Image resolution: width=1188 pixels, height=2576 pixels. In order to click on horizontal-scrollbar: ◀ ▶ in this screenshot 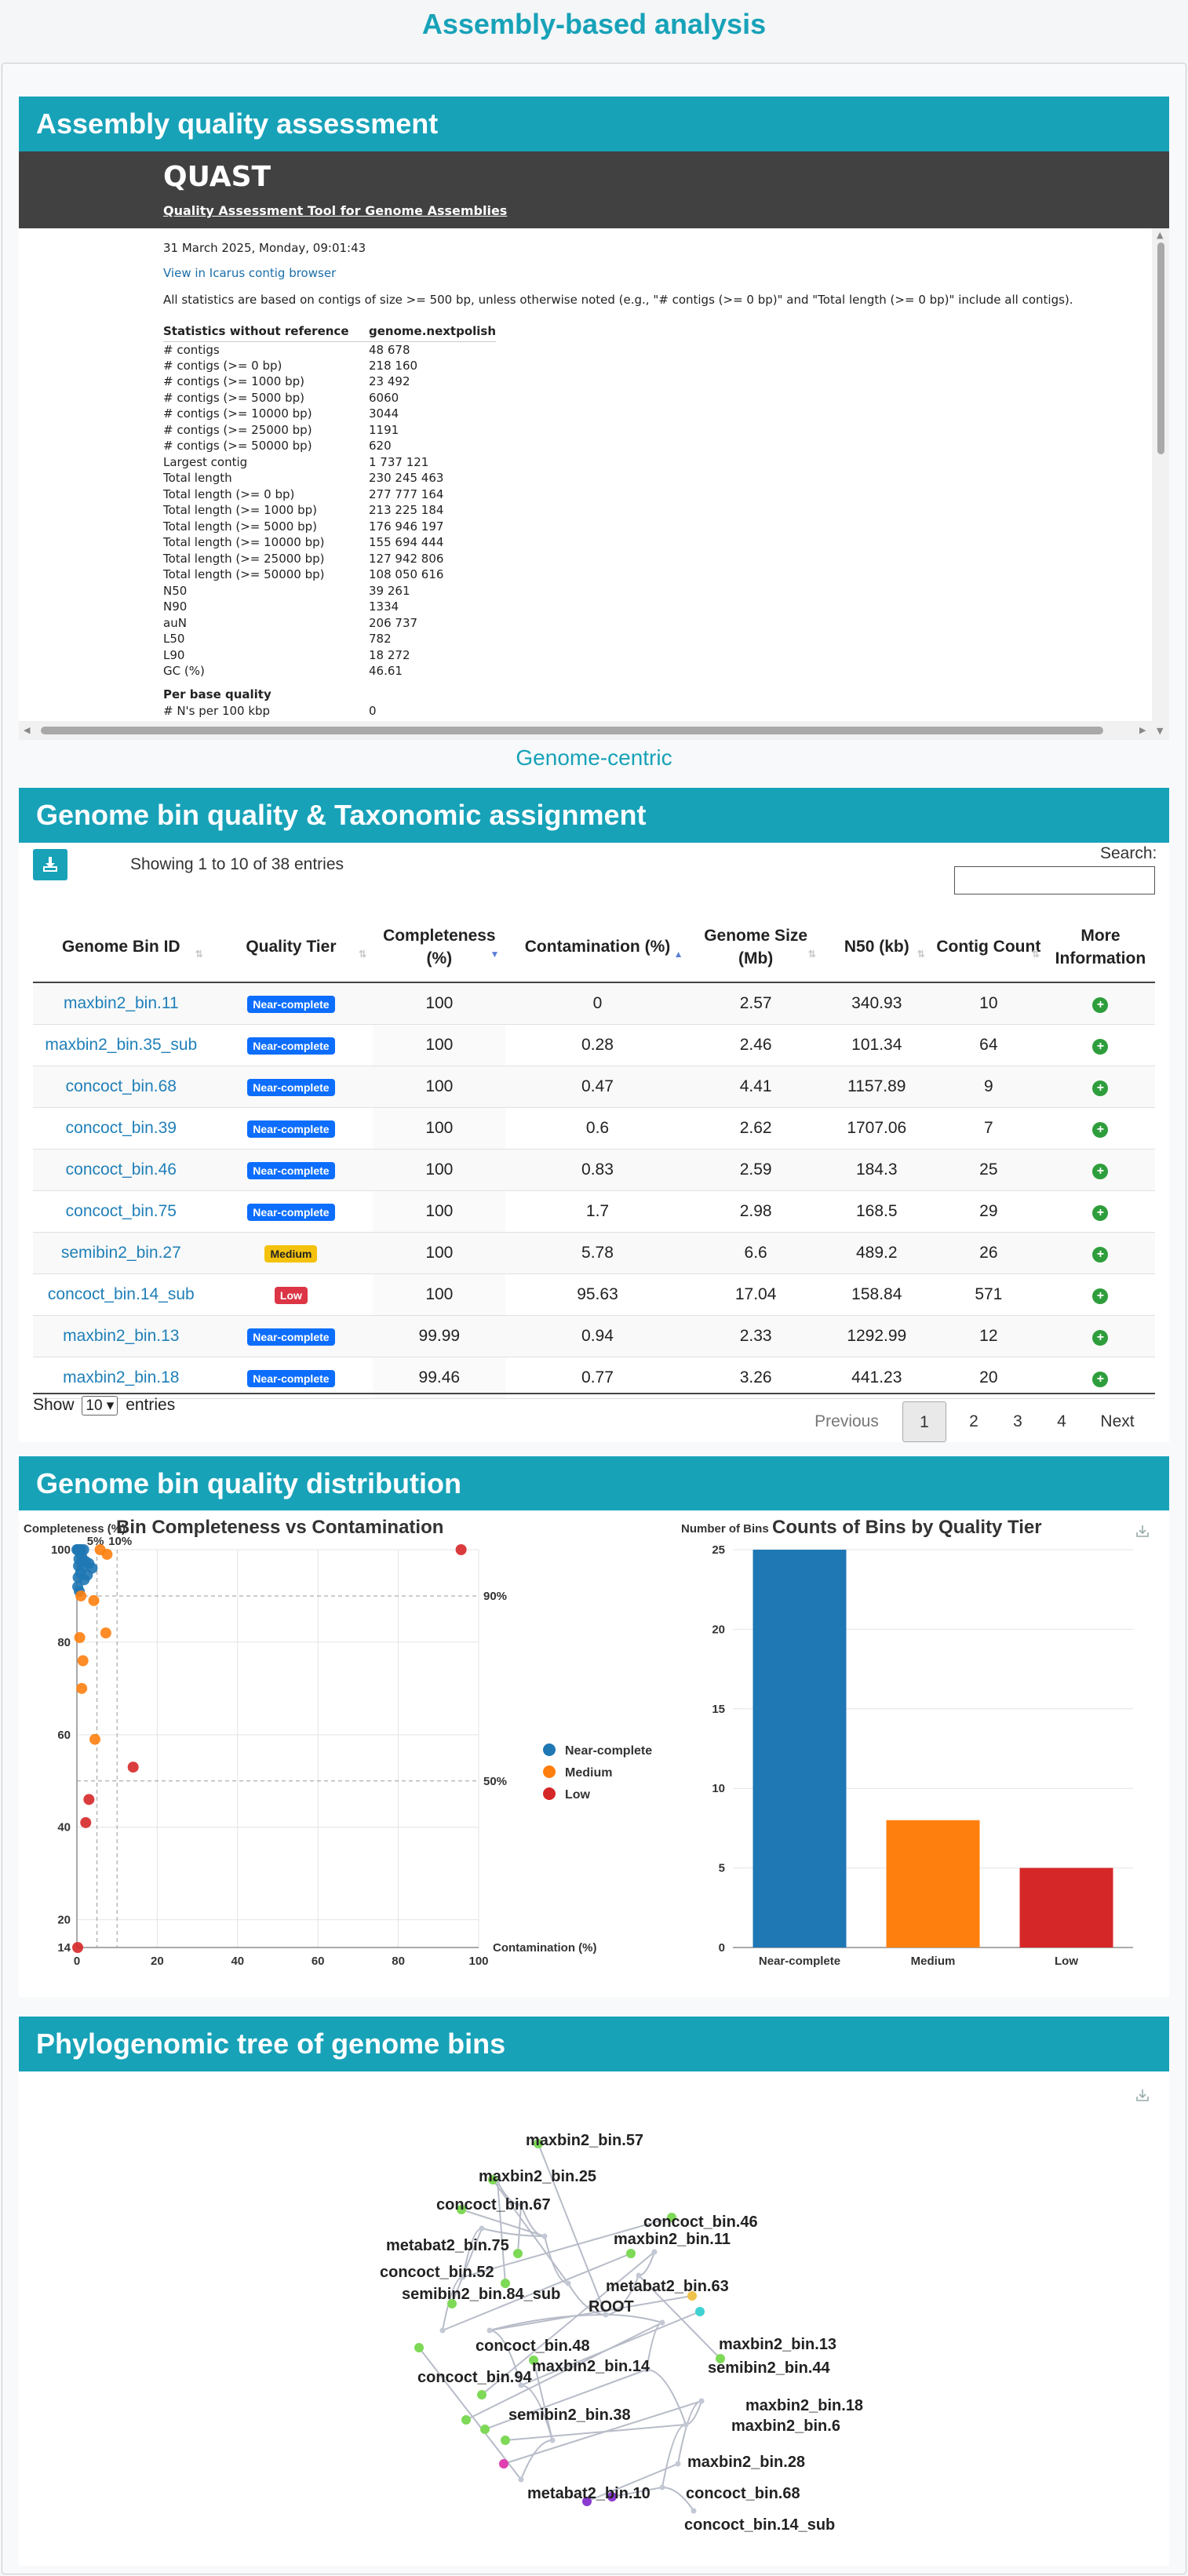, I will do `click(585, 730)`.